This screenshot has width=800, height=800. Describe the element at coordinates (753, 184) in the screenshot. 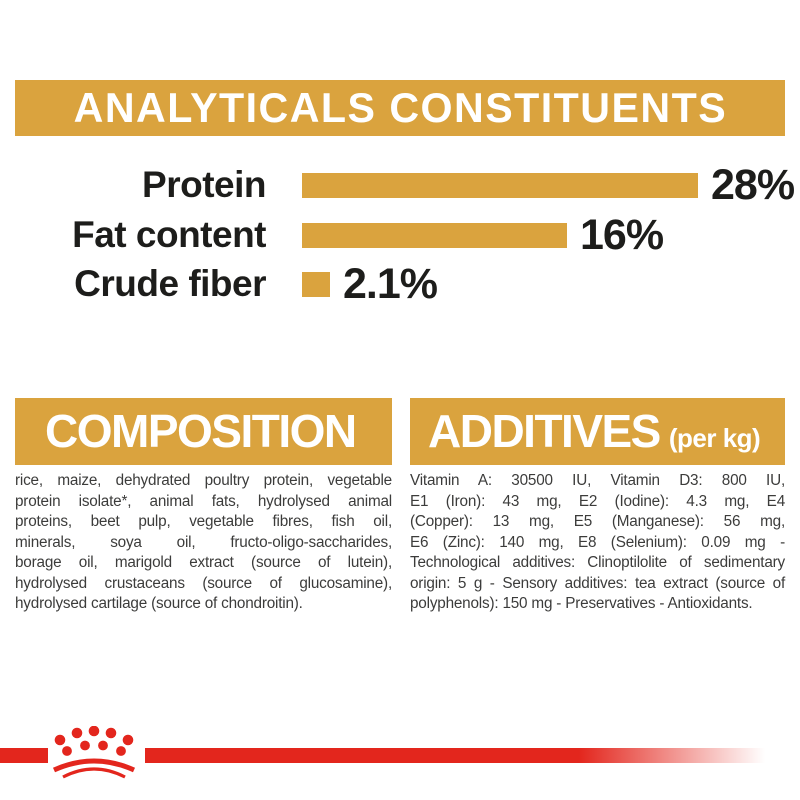

I see `protein-value: 28%` at that location.